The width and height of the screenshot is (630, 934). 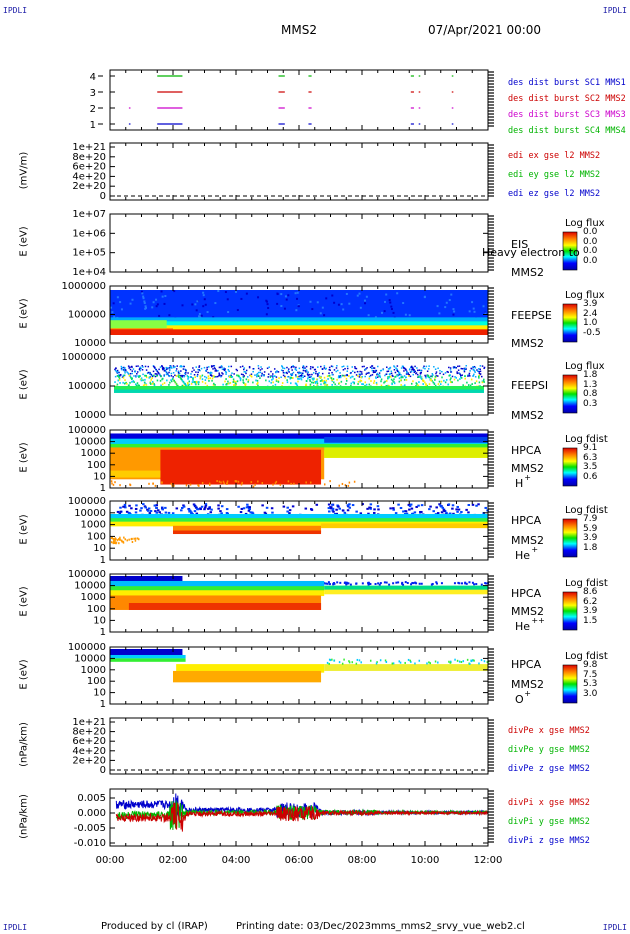 What do you see at coordinates (93, 93) in the screenshot?
I see `y-tick-label: 3` at bounding box center [93, 93].